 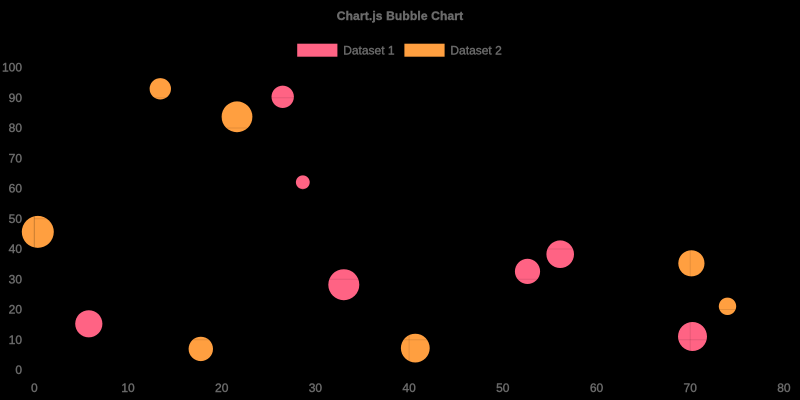 I want to click on svg-text: 90, so click(x=16, y=98).